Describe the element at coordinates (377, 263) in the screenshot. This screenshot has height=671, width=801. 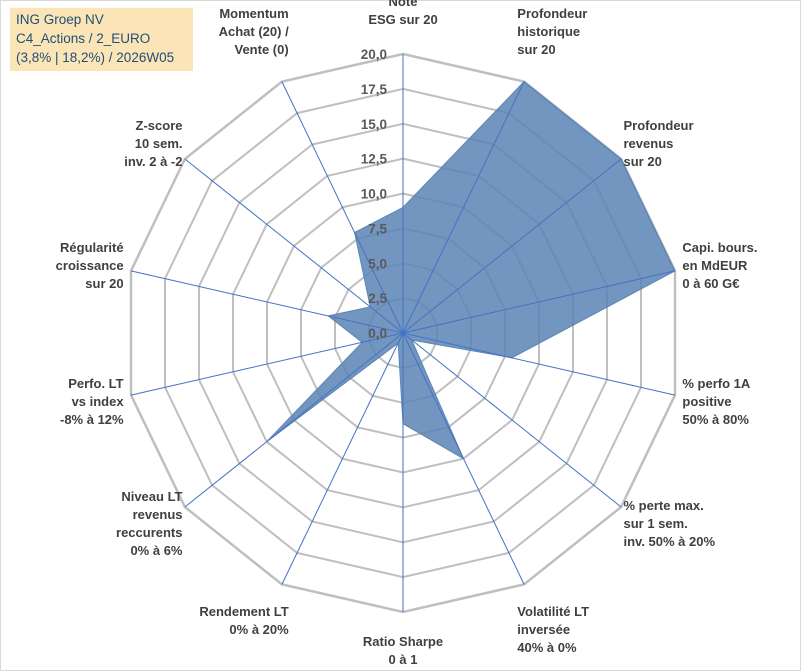
I see `radial-tick-label: 5,0` at that location.